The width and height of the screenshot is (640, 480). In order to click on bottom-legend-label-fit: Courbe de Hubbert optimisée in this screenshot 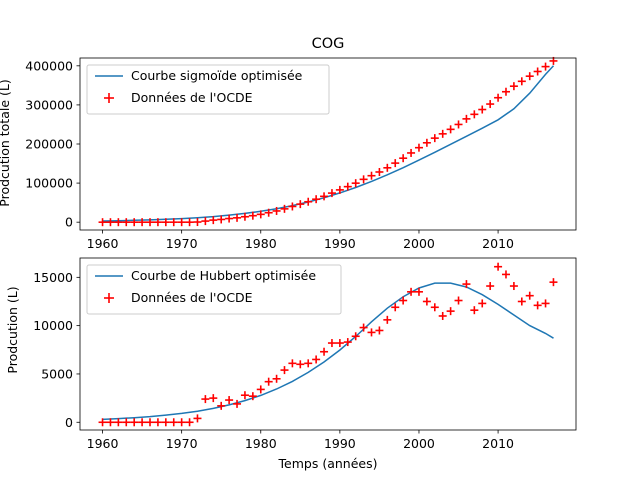, I will do `click(223, 275)`.